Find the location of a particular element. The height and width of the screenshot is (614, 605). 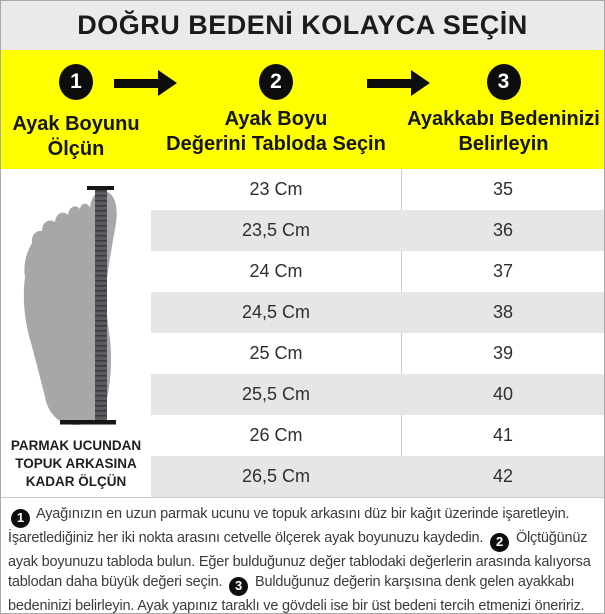

step-3-label-line1: Ayakkabı Bedeninizi is located at coordinates (503, 119).